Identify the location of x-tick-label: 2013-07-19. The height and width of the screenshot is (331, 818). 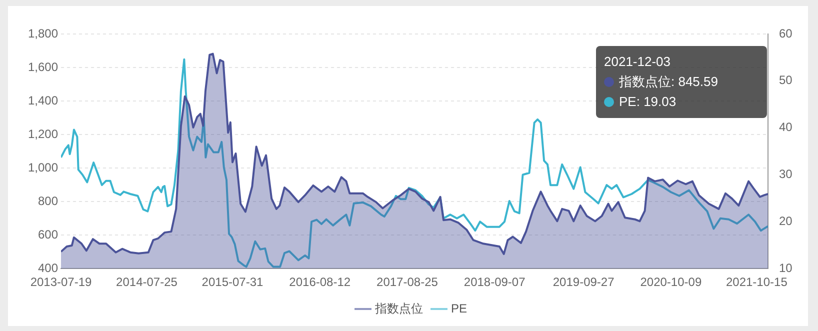
(61, 282).